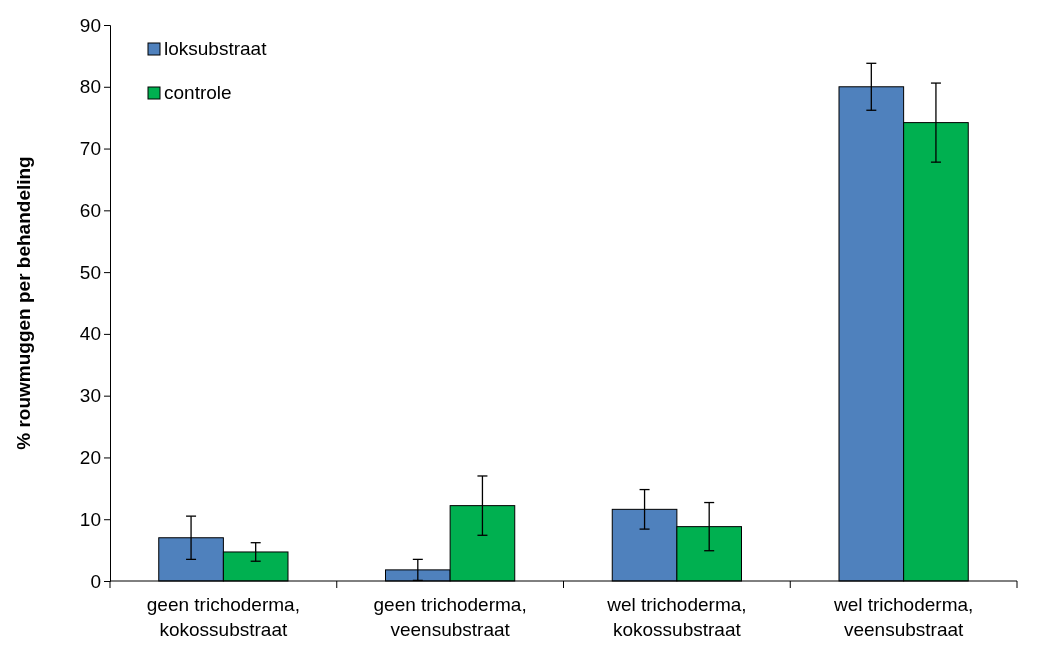  Describe the element at coordinates (90, 149) in the screenshot. I see `y-tick-label: 70` at that location.